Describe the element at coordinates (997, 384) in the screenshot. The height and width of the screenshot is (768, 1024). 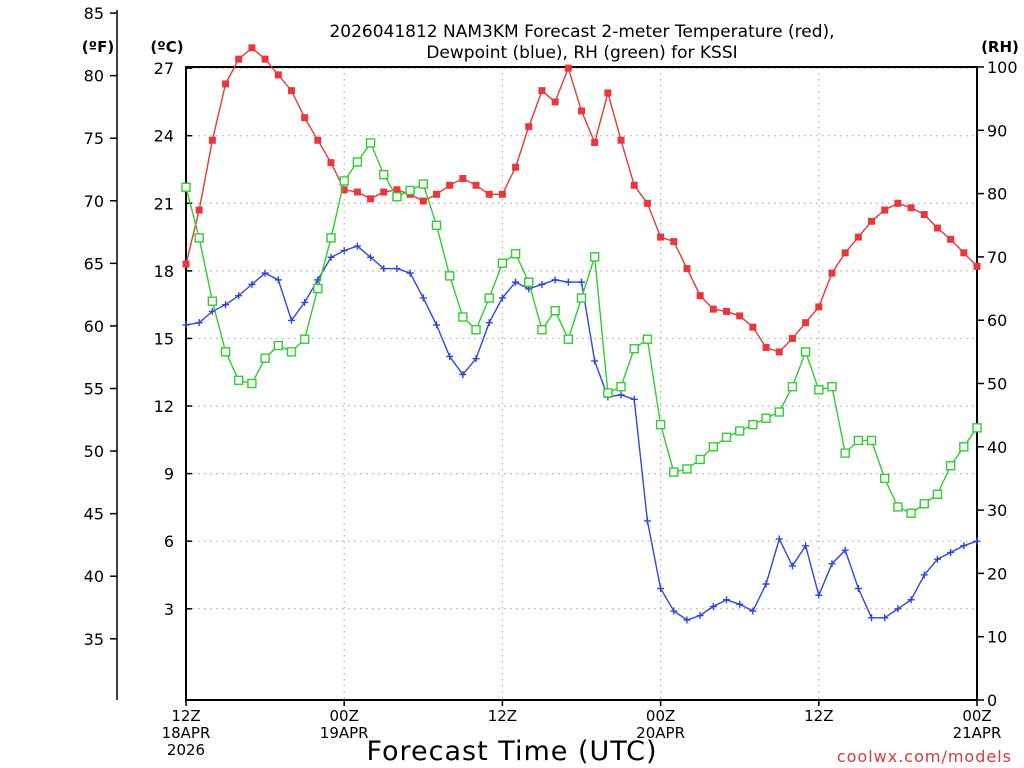
I see `rh-tick-label: 50` at that location.